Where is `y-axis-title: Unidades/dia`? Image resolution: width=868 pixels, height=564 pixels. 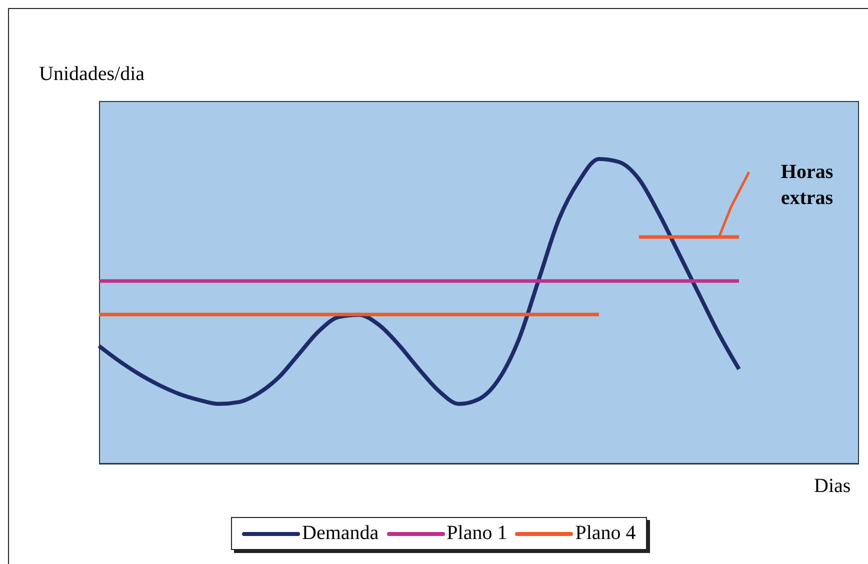
y-axis-title: Unidades/dia is located at coordinates (92, 74).